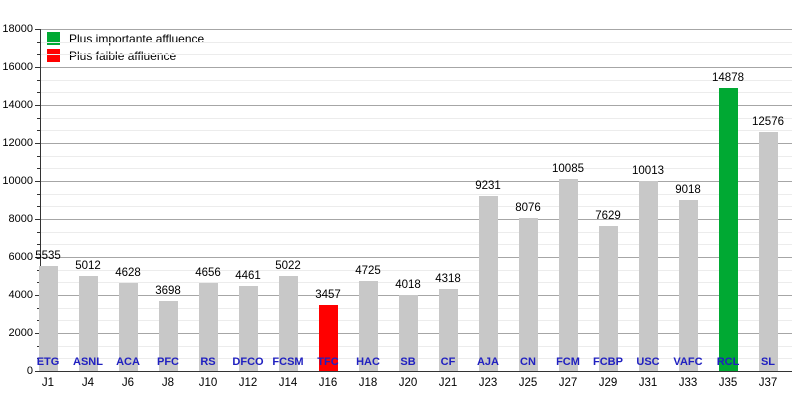 This screenshot has width=800, height=400. What do you see at coordinates (768, 251) in the screenshot?
I see `bar-SL` at bounding box center [768, 251].